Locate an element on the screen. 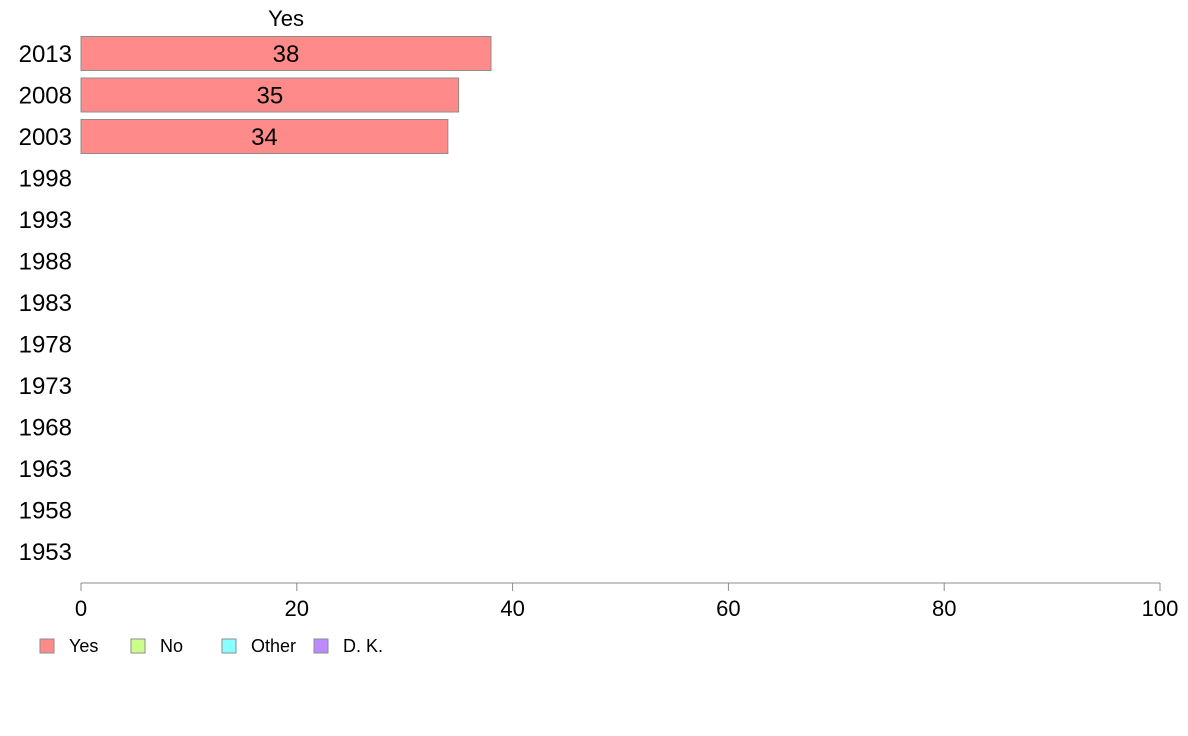 The width and height of the screenshot is (1188, 736). x-tick-label: 0 is located at coordinates (81, 608).